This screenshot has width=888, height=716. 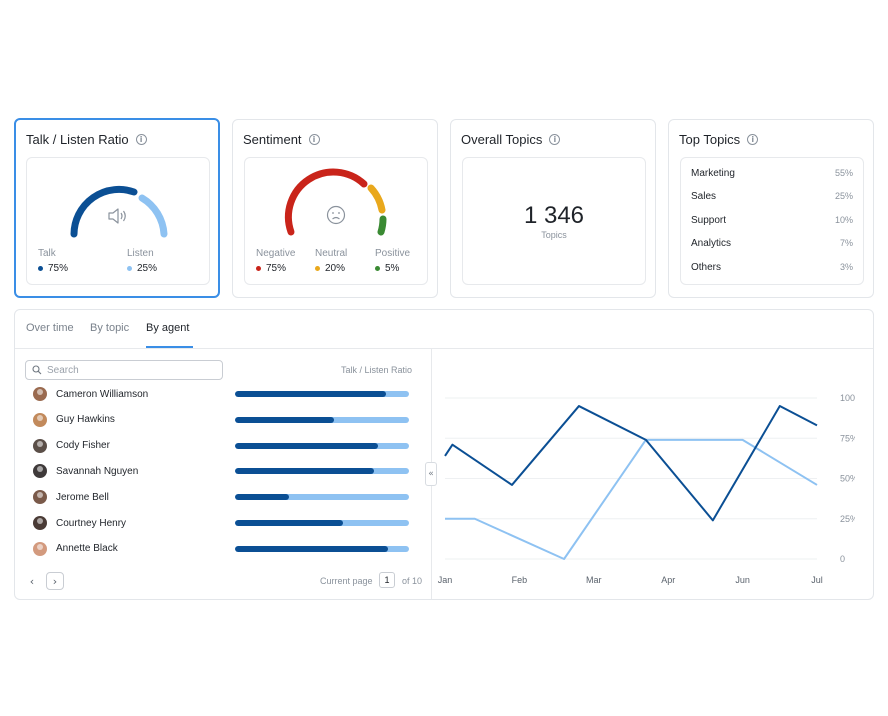 I want to click on topics-count: 1 346, so click(x=554, y=215).